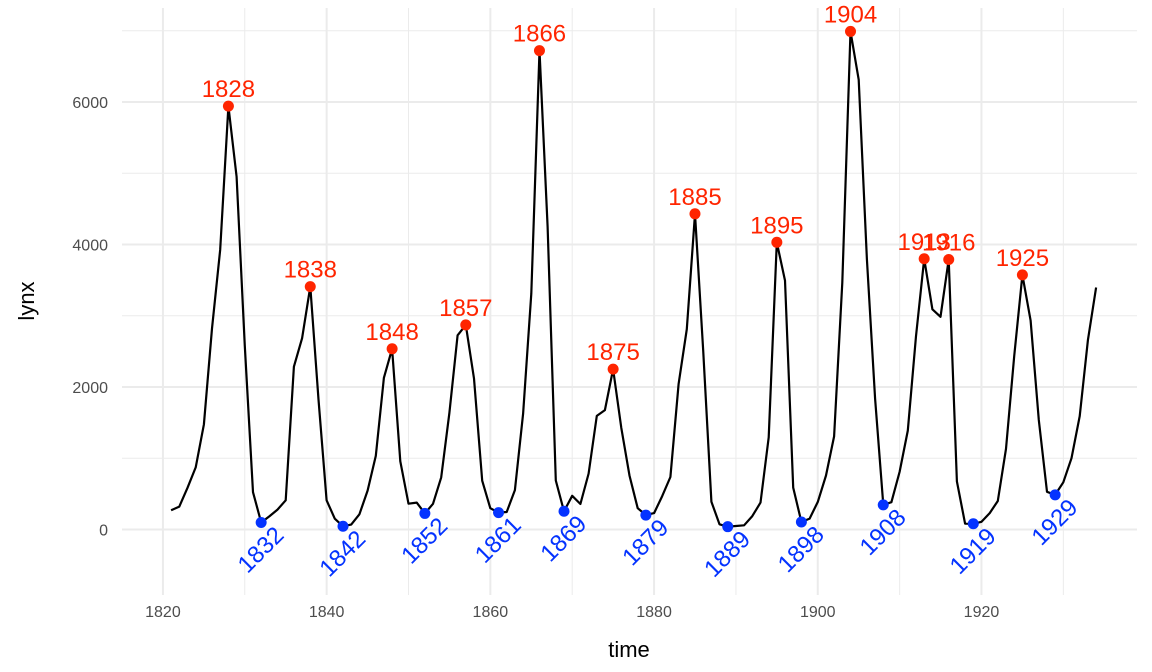  What do you see at coordinates (26, 300) in the screenshot?
I see `y-axis-title: lynx` at bounding box center [26, 300].